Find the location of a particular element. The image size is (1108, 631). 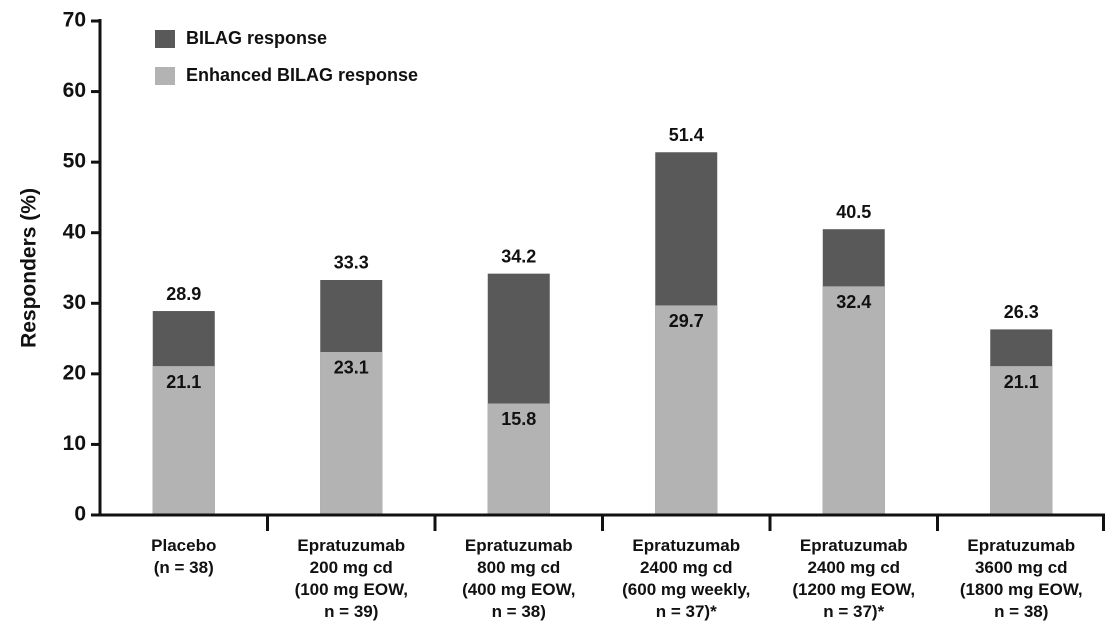

value-label: 28.9 is located at coordinates (183, 294).